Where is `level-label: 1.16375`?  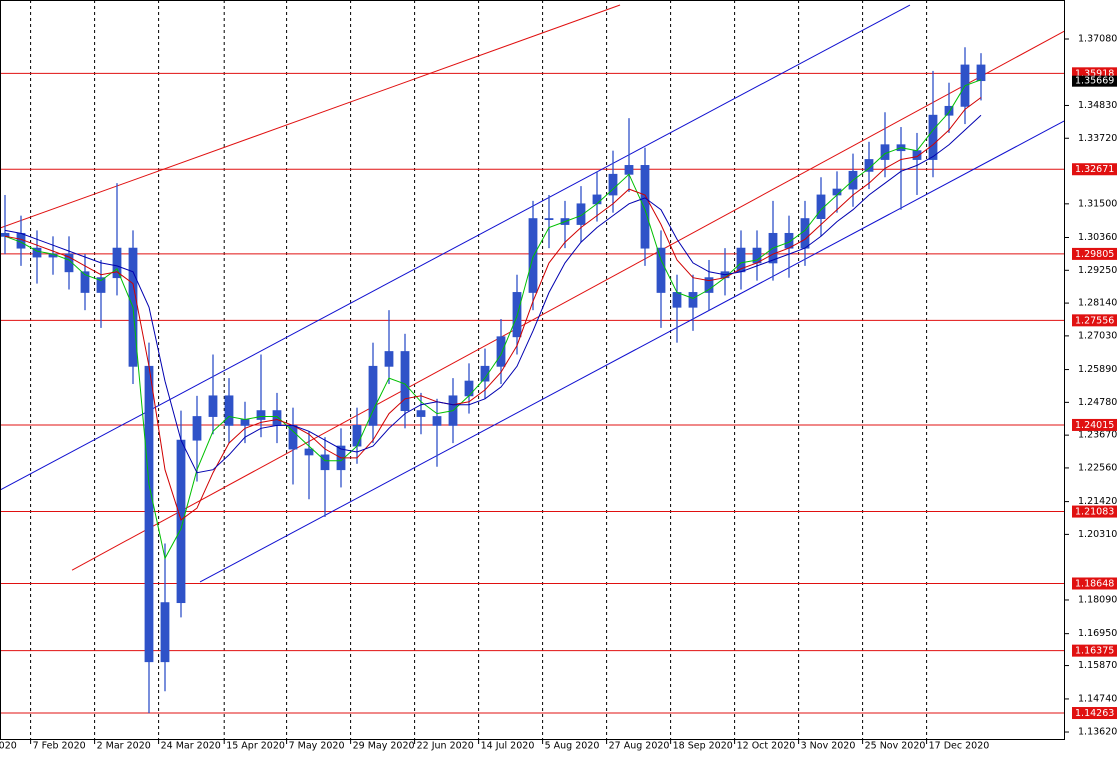 level-label: 1.16375 is located at coordinates (1094, 651).